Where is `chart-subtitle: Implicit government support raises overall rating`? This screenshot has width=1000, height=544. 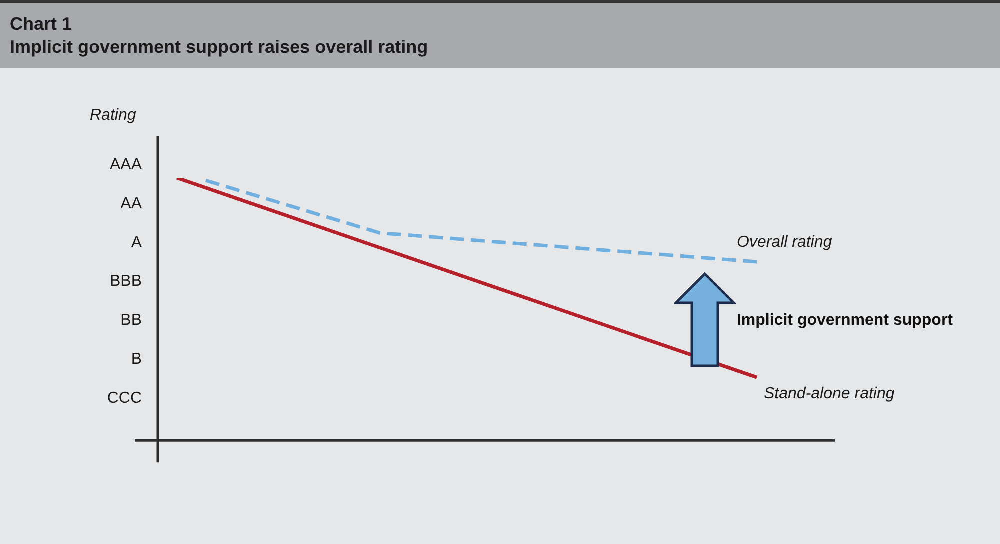
chart-subtitle: Implicit government support raises overall rating is located at coordinates (220, 47).